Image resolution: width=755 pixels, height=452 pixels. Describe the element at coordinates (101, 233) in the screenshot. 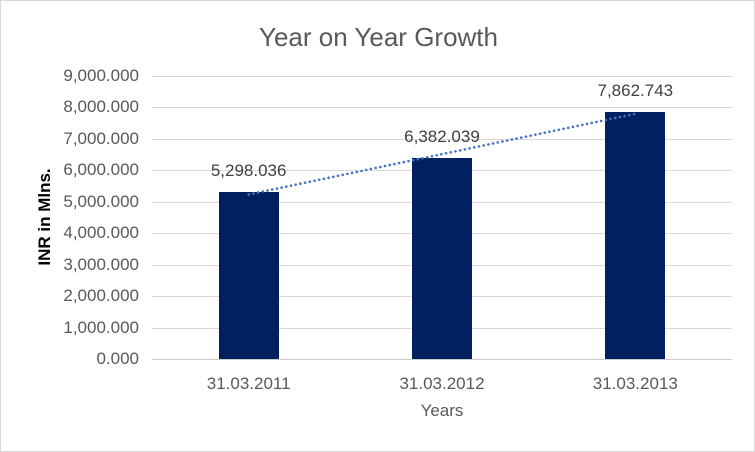

I see `y-tick-label: 4,000.000` at that location.